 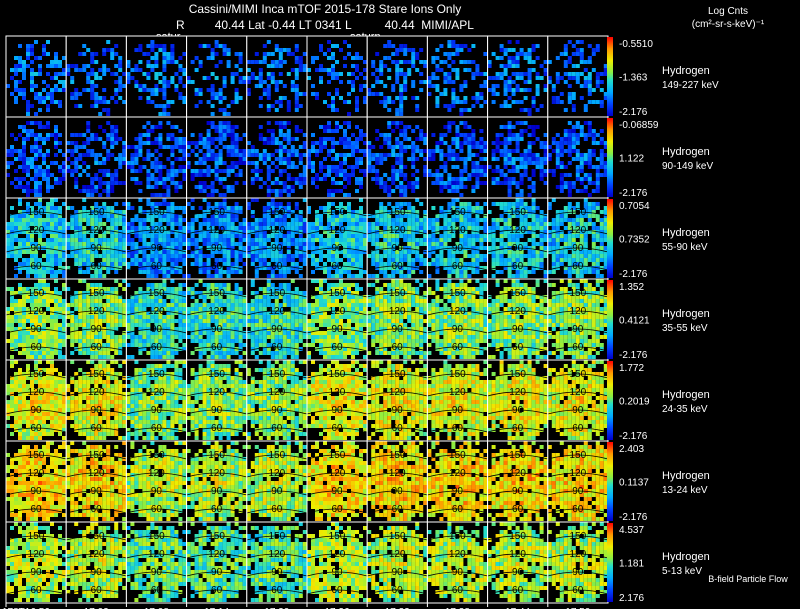 What do you see at coordinates (96, 230) in the screenshot?
I see `contour-label: 120` at bounding box center [96, 230].